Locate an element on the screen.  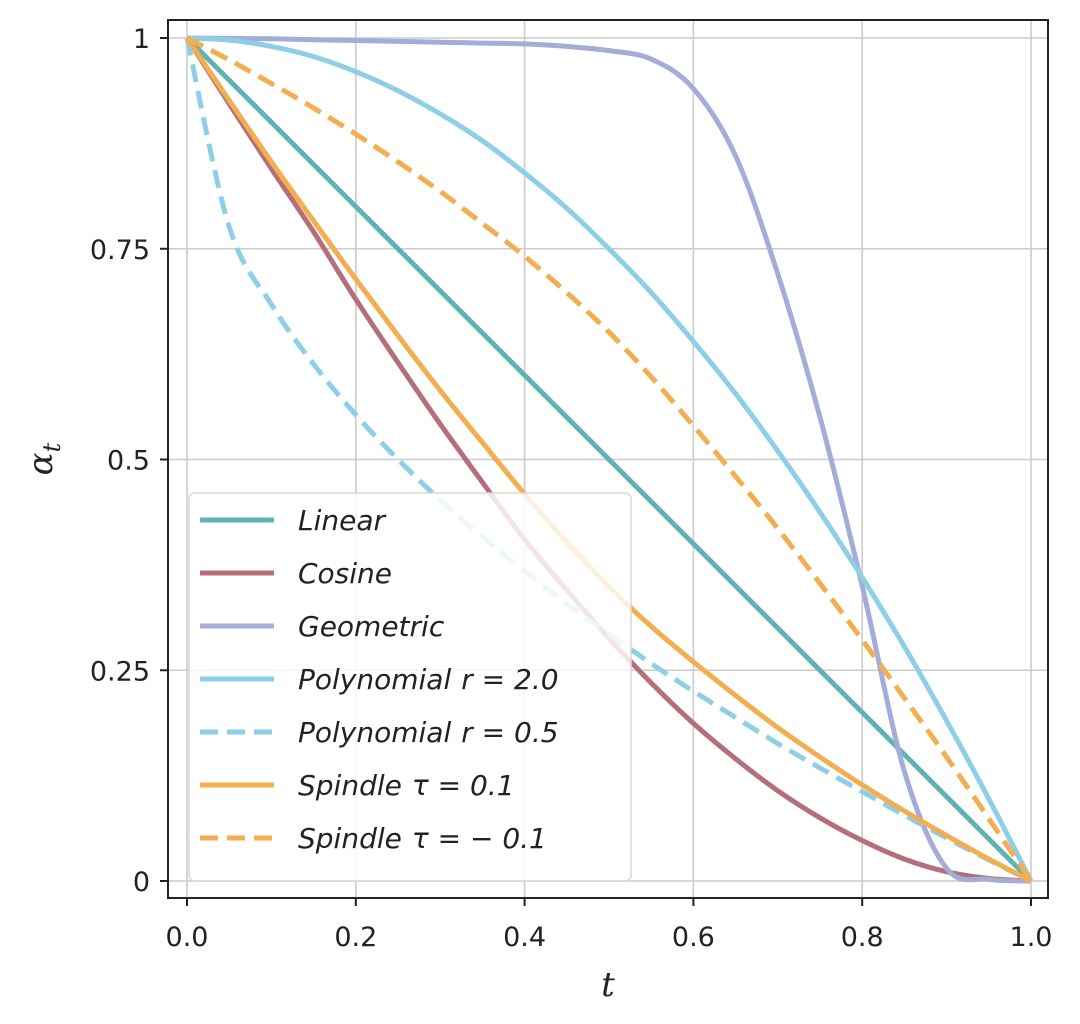
x-tick-label: 0.0 is located at coordinates (187, 937).